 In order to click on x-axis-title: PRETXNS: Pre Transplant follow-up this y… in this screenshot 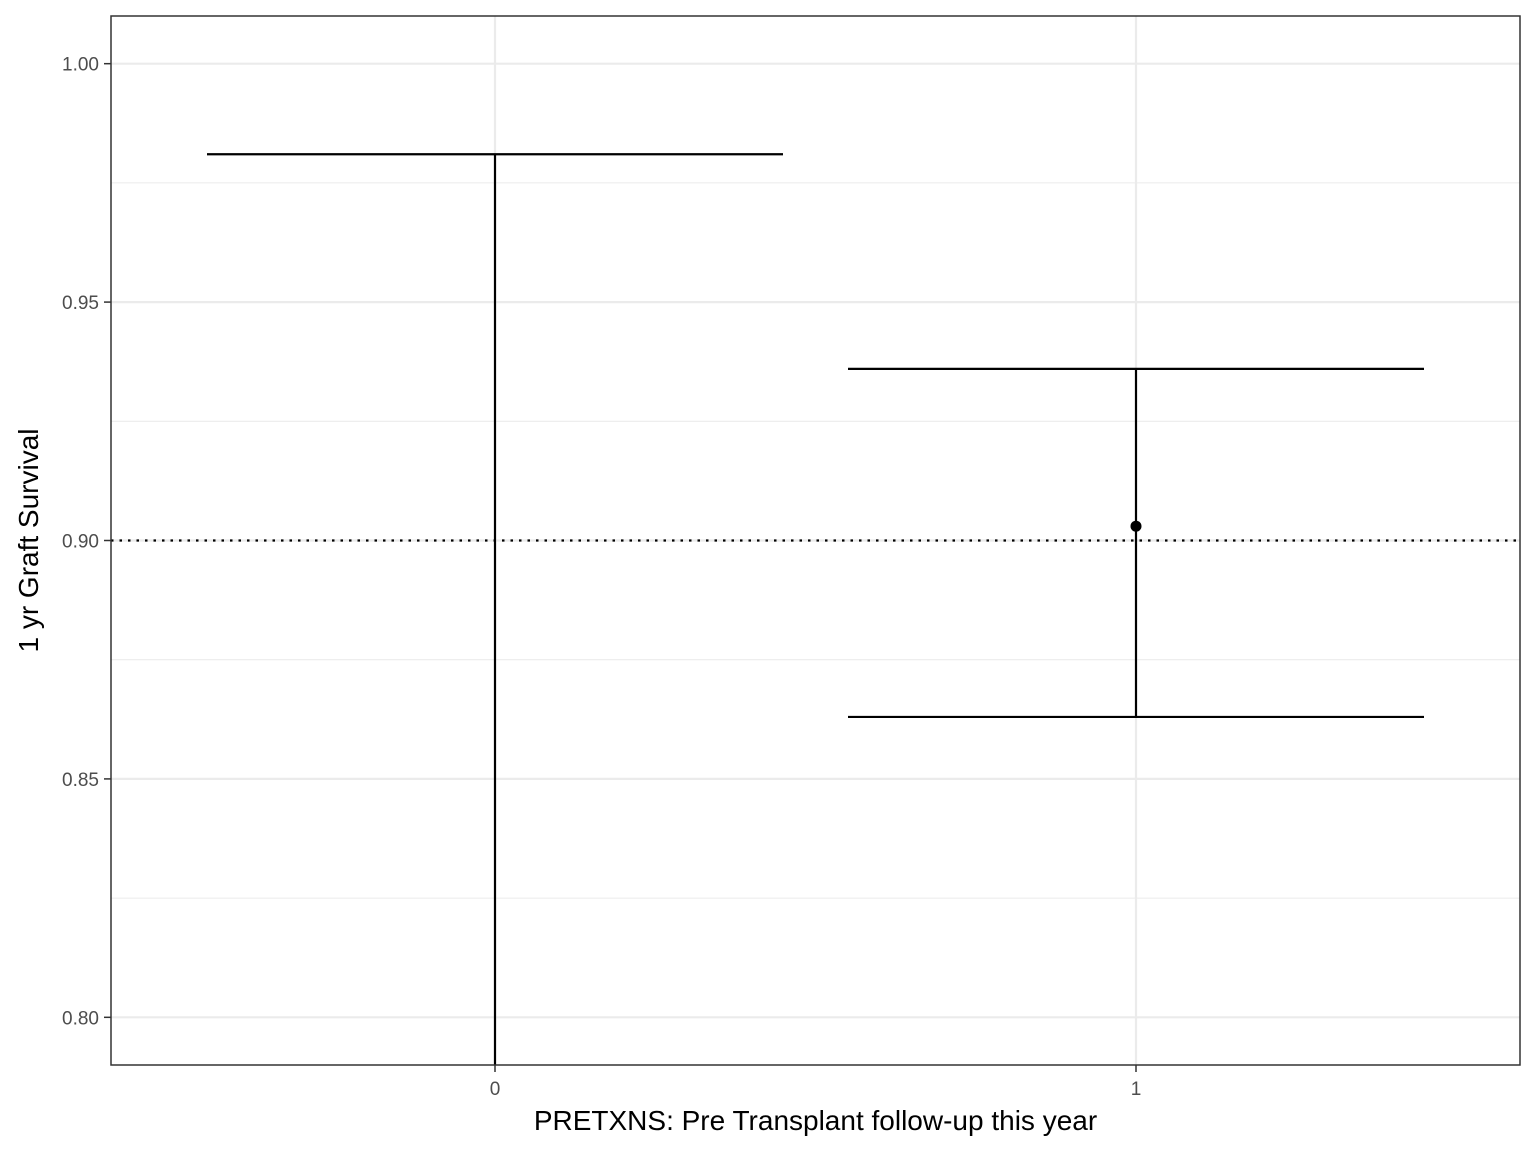, I will do `click(815, 1120)`.